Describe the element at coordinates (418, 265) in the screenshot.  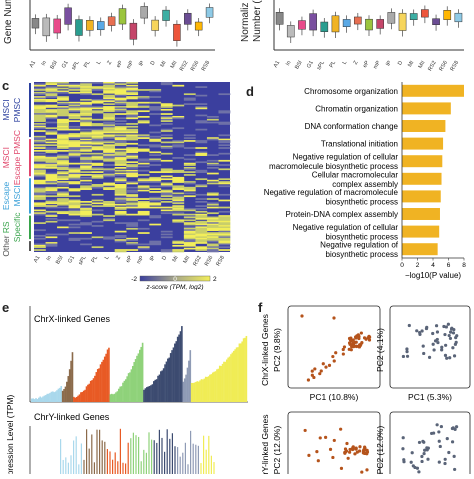
I see `go-x-tick-label: 2` at that location.